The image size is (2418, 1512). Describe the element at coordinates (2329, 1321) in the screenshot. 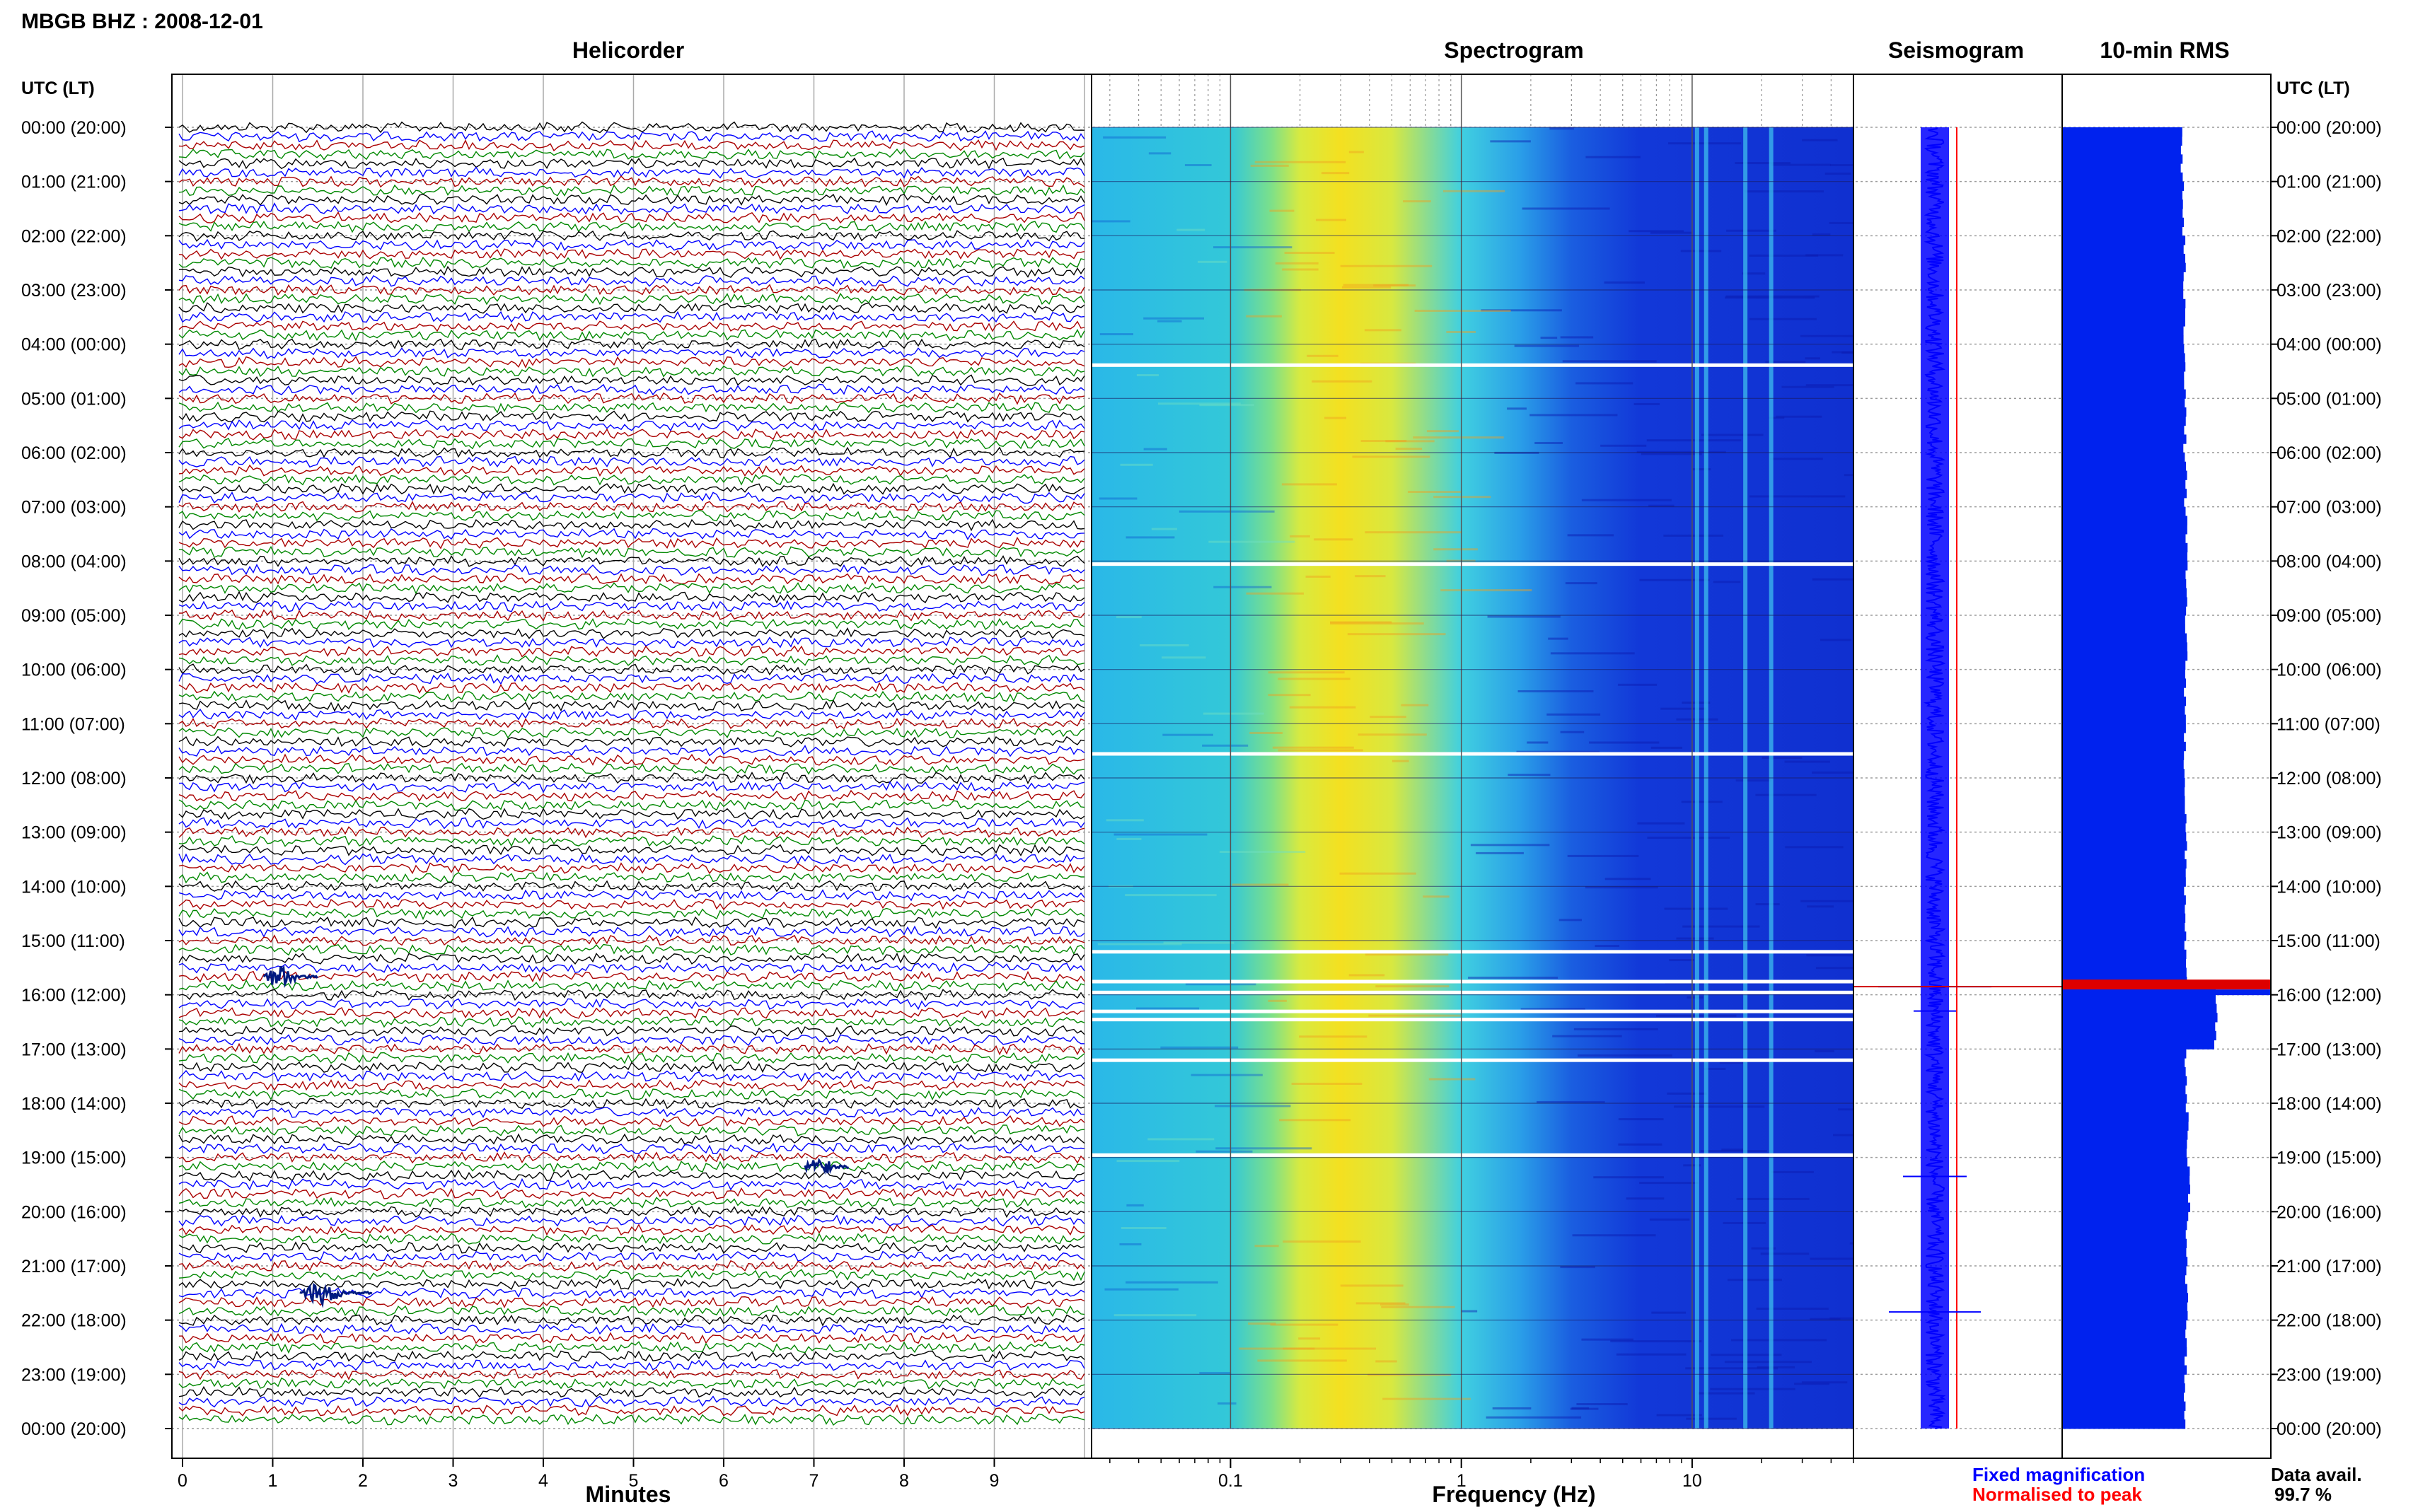

I see `time-tick-right: 22:00 (18:00)` at that location.